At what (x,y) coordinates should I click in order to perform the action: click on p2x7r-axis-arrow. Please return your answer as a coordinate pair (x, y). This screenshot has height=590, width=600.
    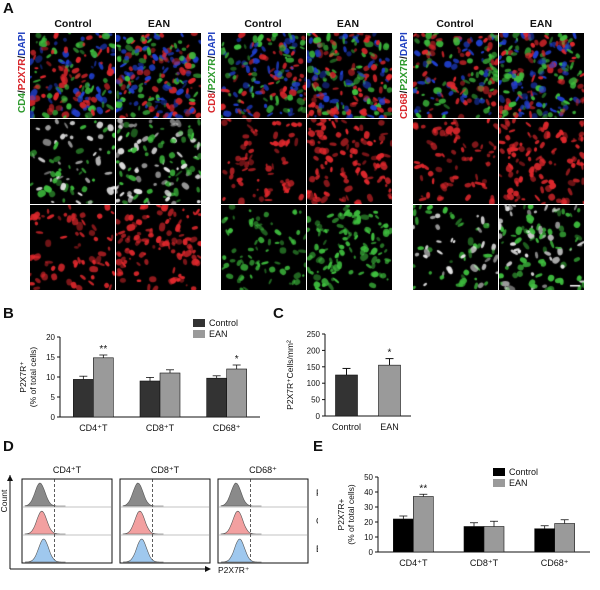
    Looking at the image, I should click on (208, 569).